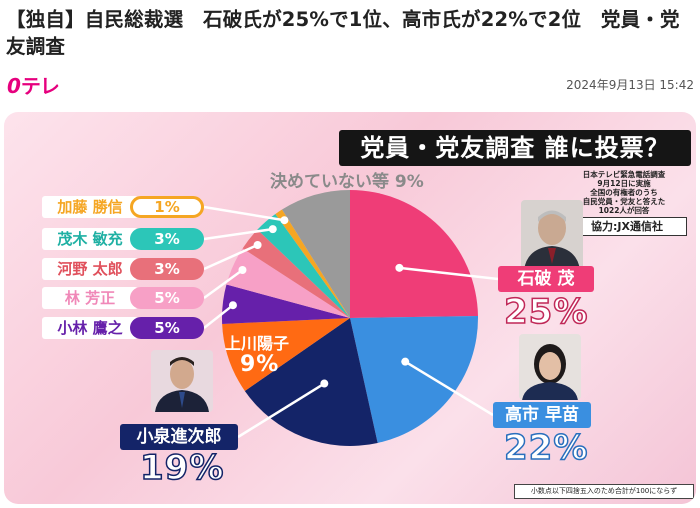  Describe the element at coordinates (90, 269) in the screenshot. I see `label-name-kono: 河野 太郎` at that location.